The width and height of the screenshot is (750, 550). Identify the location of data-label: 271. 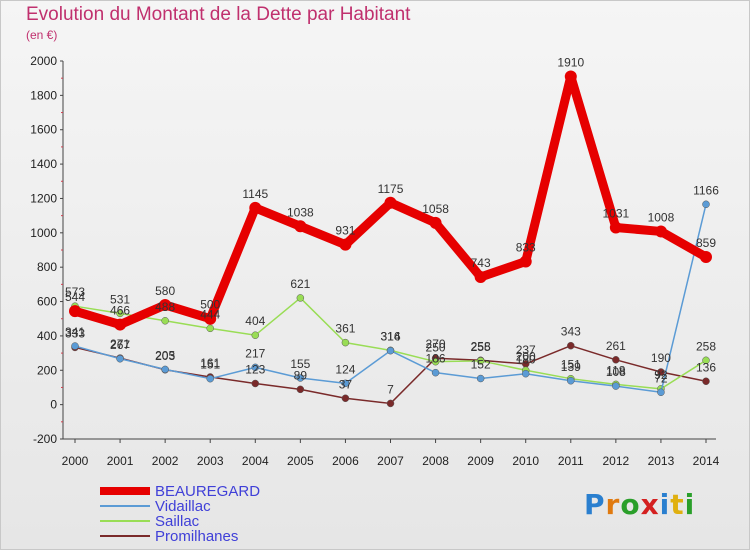
(120, 344).